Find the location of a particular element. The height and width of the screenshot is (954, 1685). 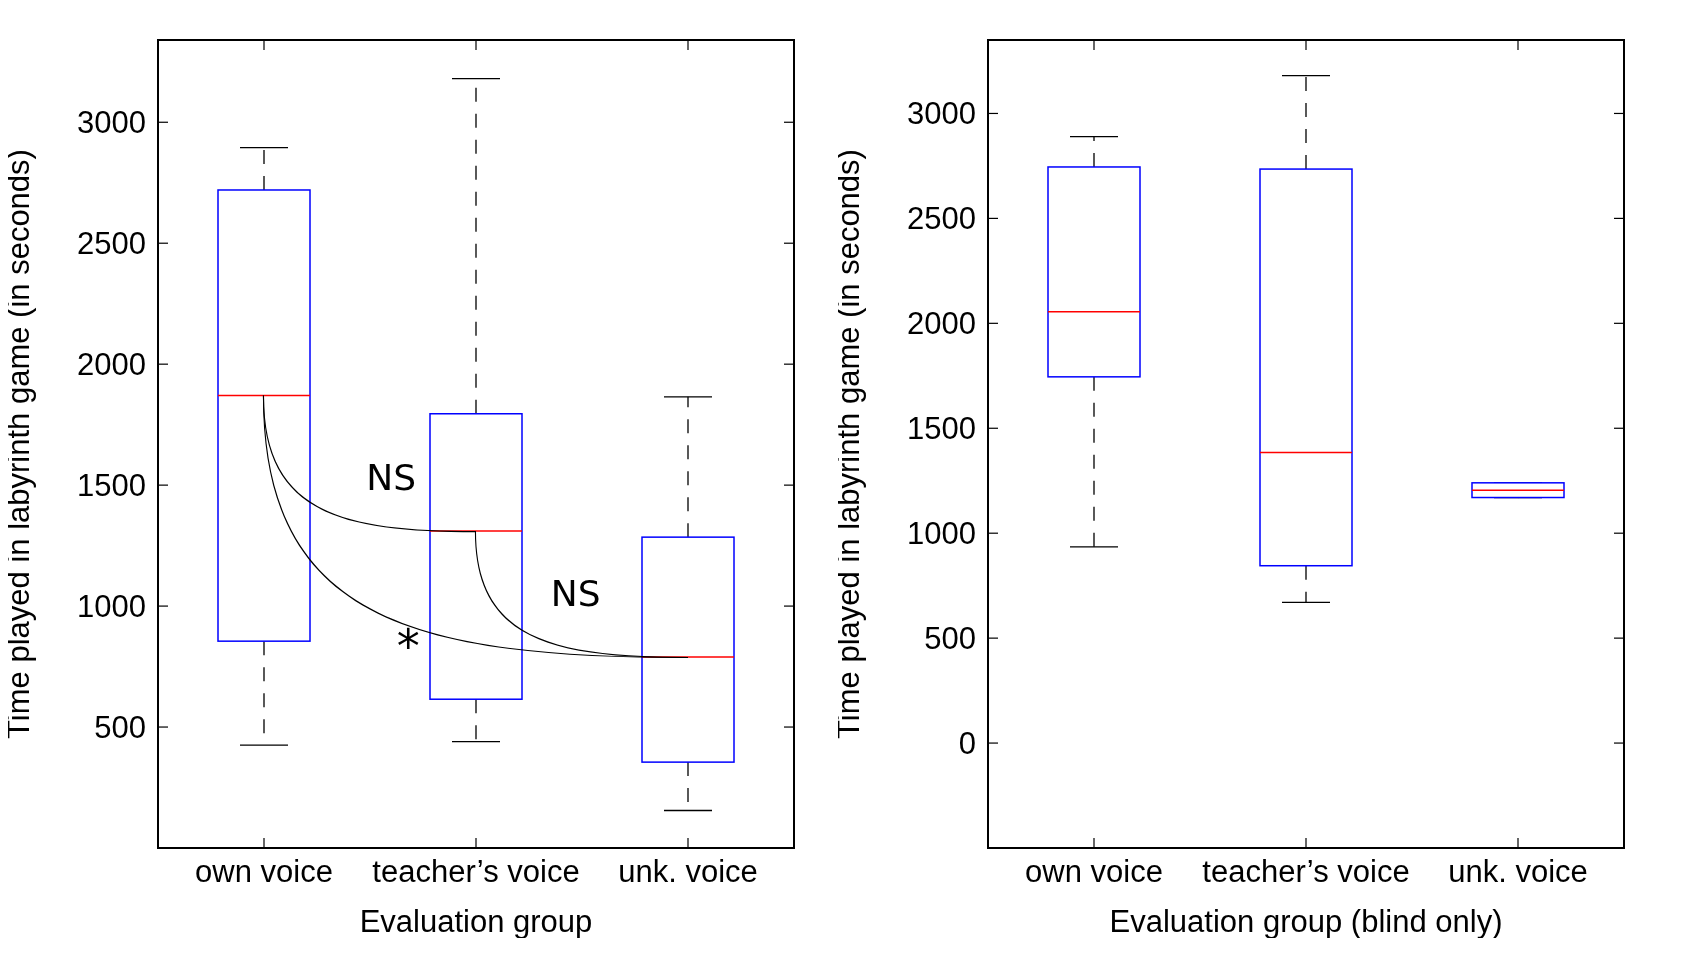

x-axis-title: Evaluation group is located at coordinates (476, 921).